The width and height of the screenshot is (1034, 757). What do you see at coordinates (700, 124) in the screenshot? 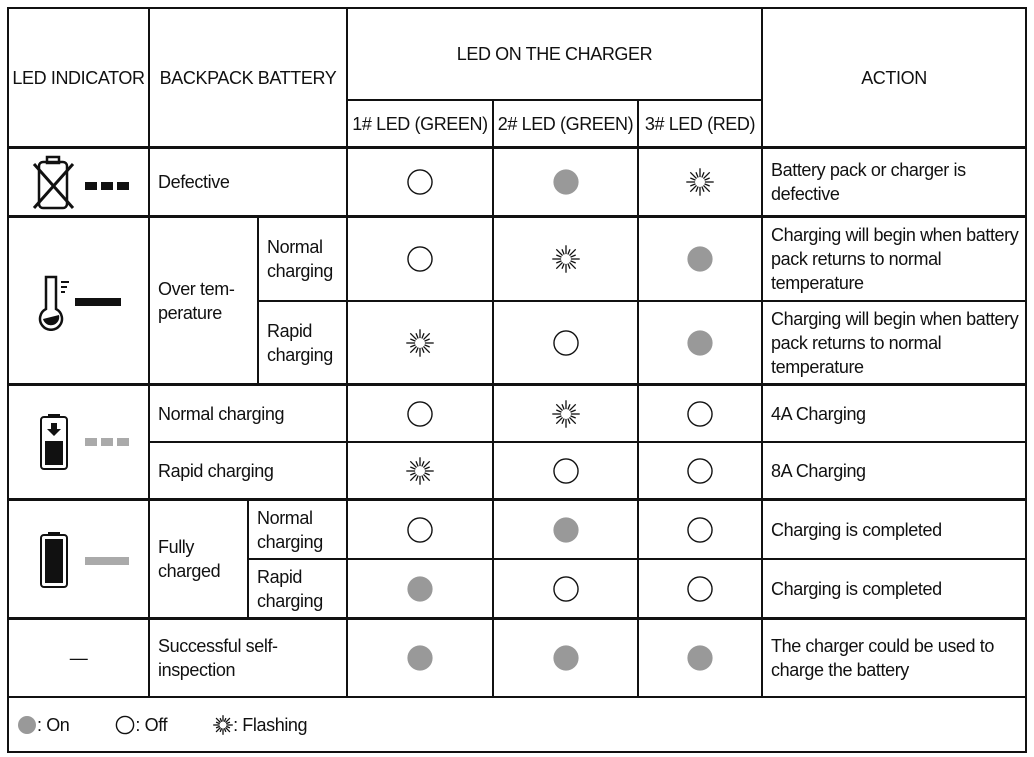
I see `header-led3: 3# LED (RED)` at bounding box center [700, 124].